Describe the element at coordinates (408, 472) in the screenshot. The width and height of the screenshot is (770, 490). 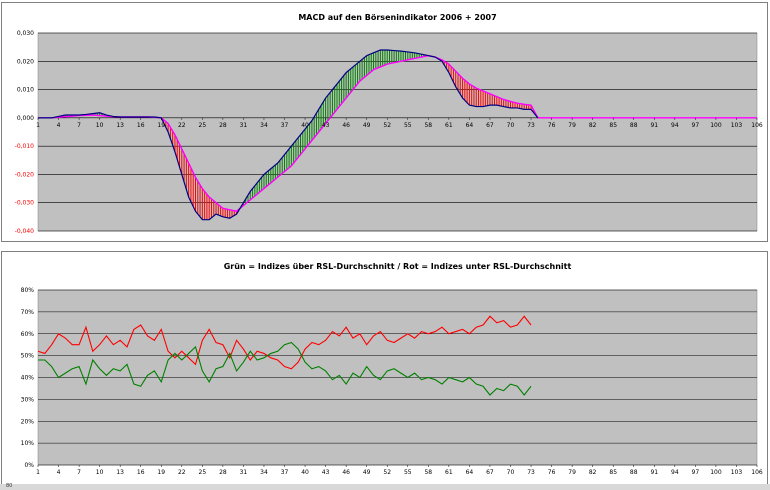
I see `rsl-x-tick-label: 55` at that location.